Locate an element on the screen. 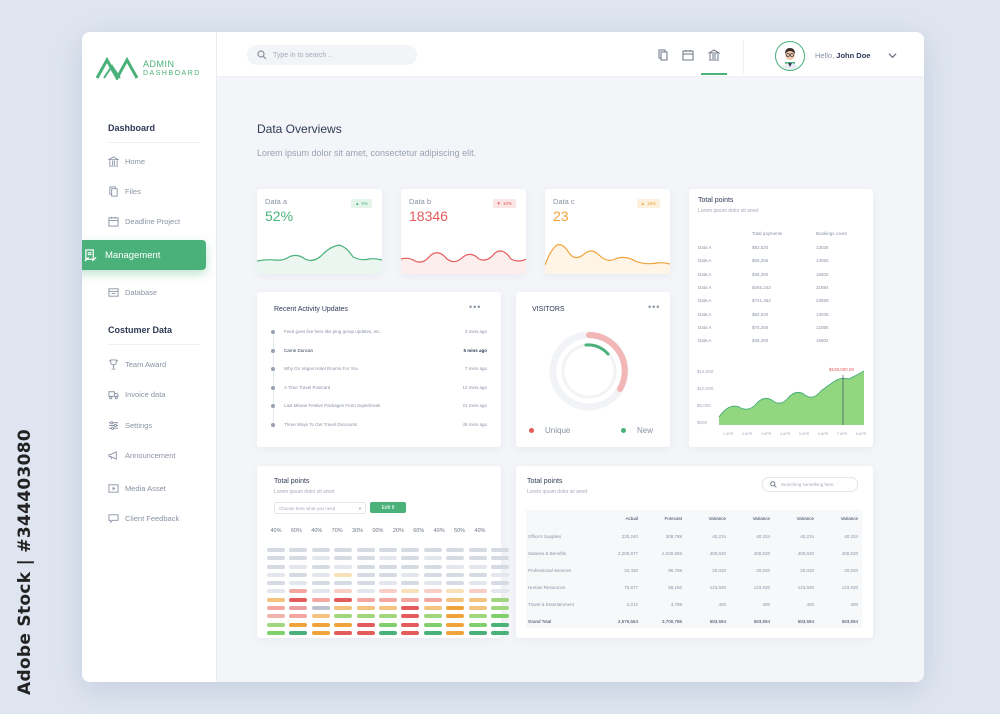 The height and width of the screenshot is (714, 1000). calendar-icon is located at coordinates (688, 55).